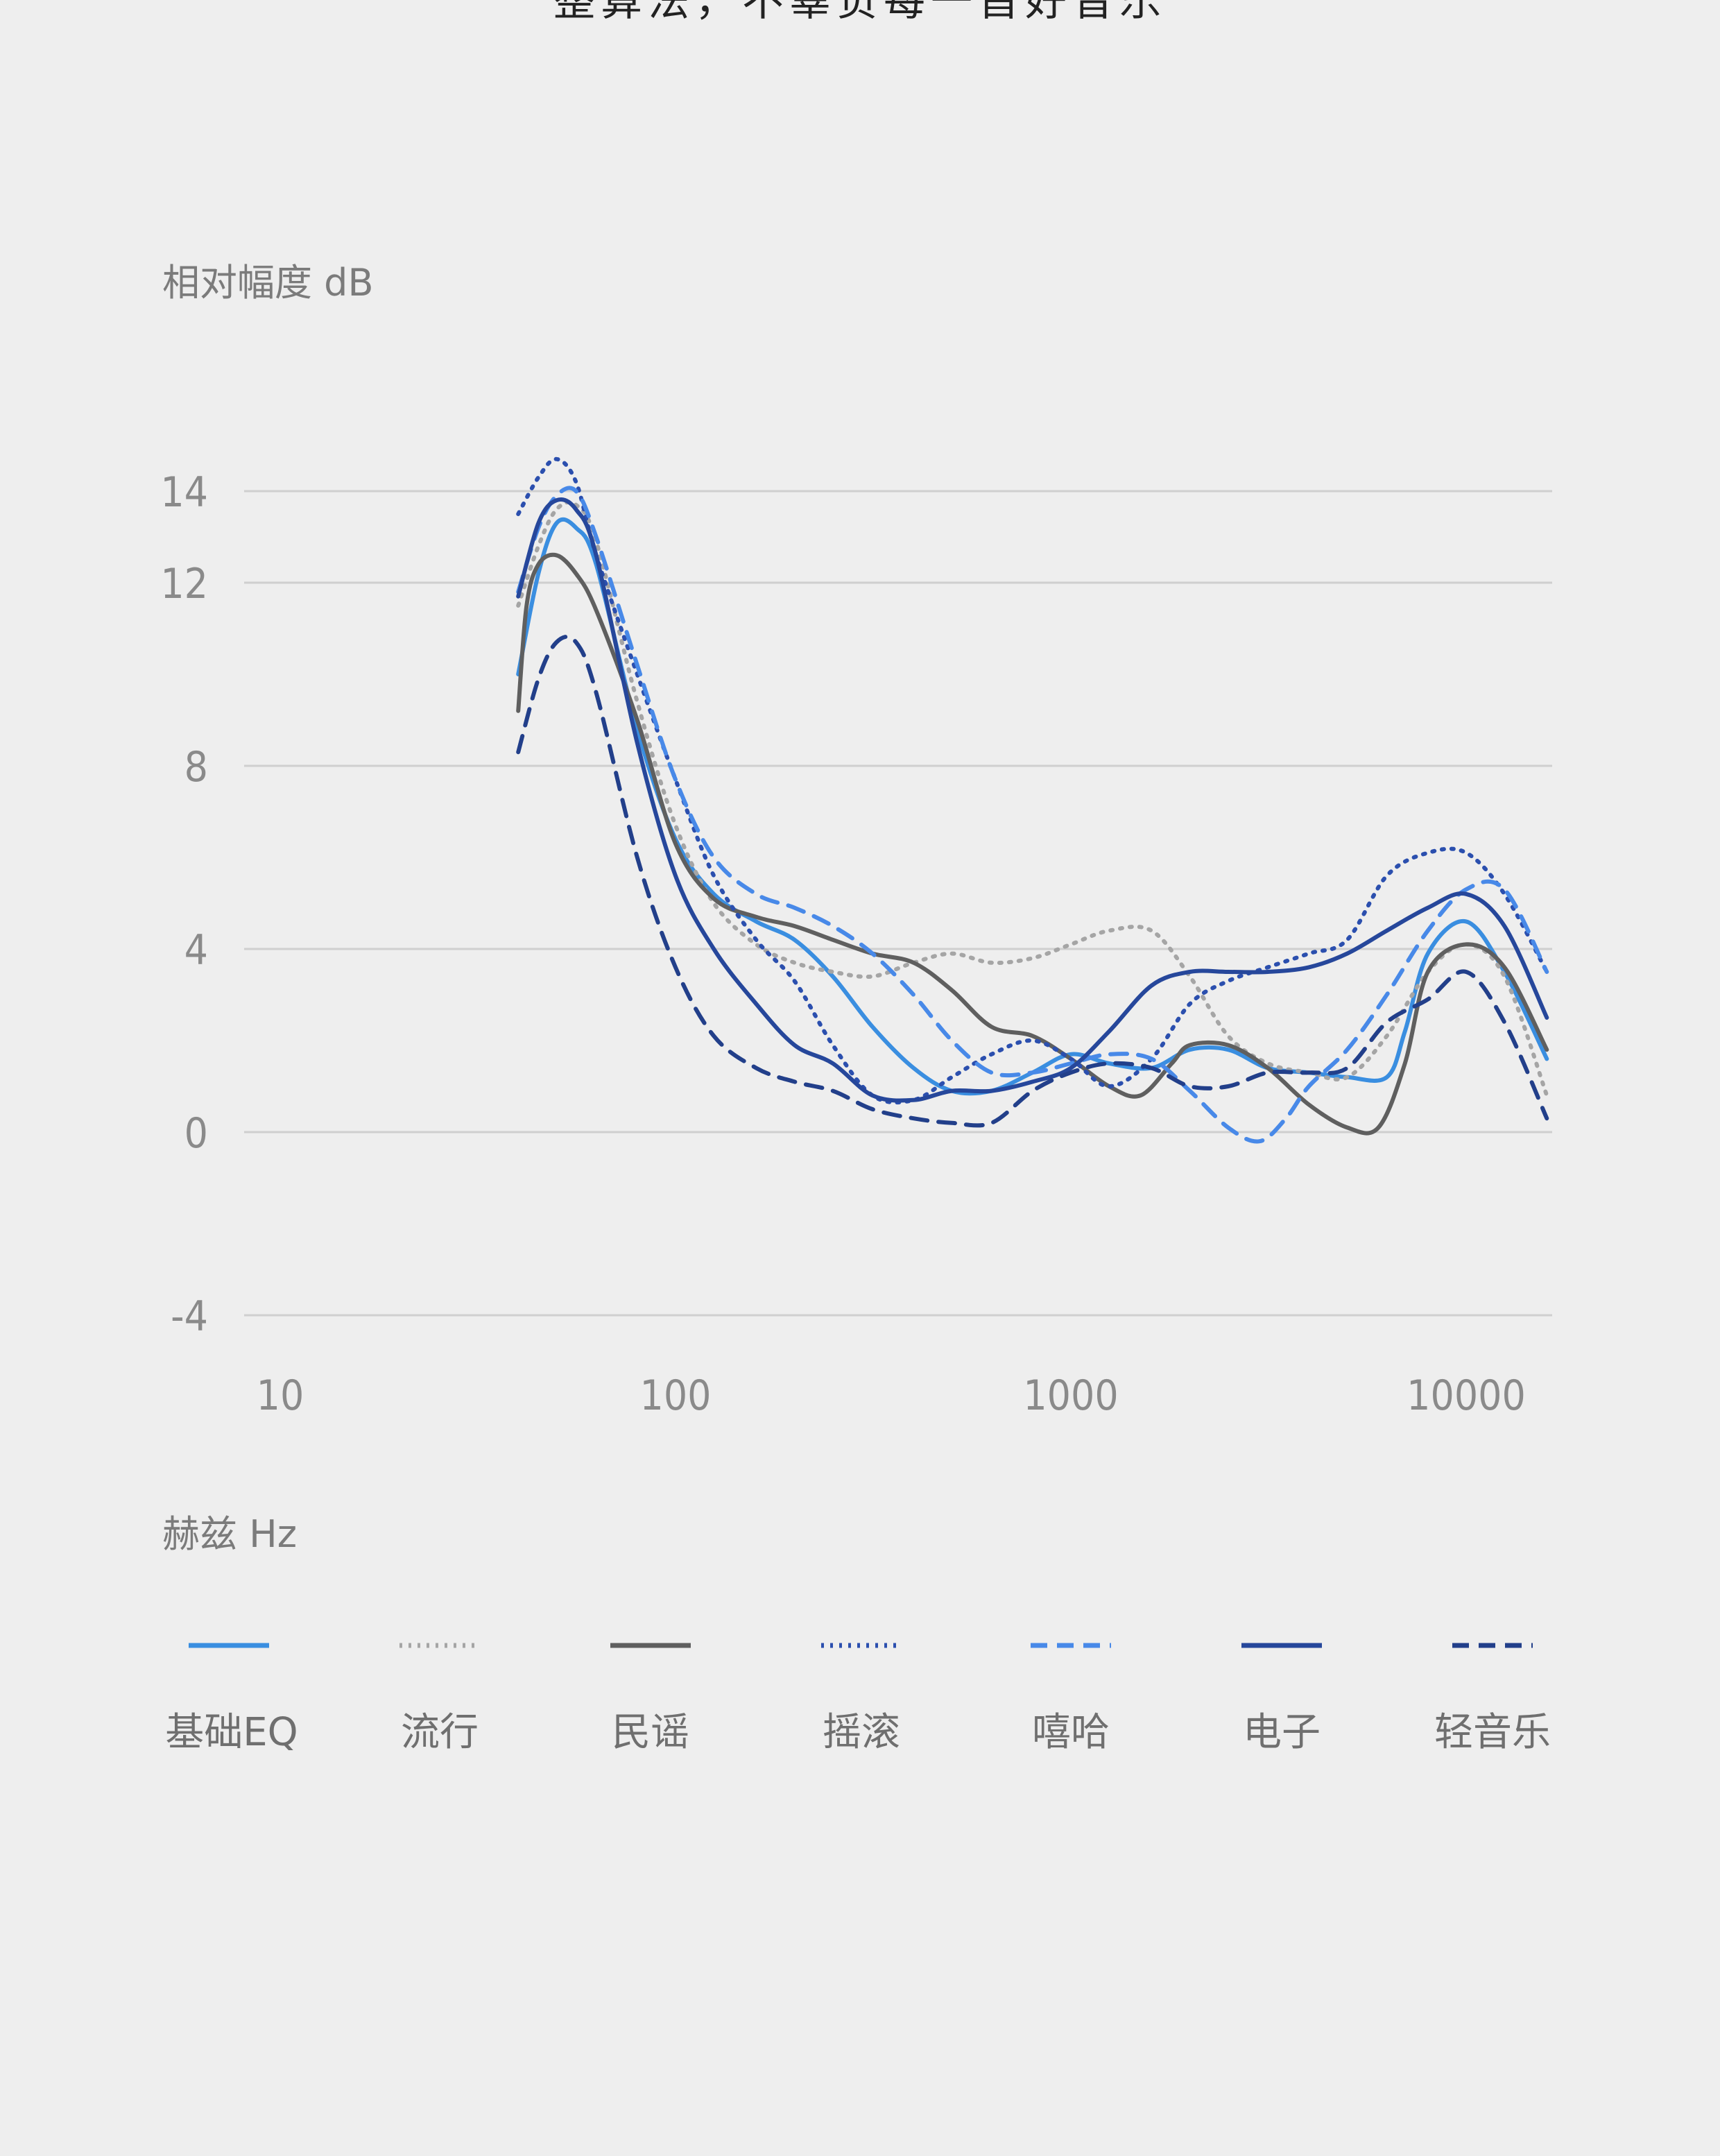 This screenshot has width=1720, height=2156. Describe the element at coordinates (860, 13) in the screenshot. I see `page-headline: 整算法，不辜负每一首好音乐` at that location.